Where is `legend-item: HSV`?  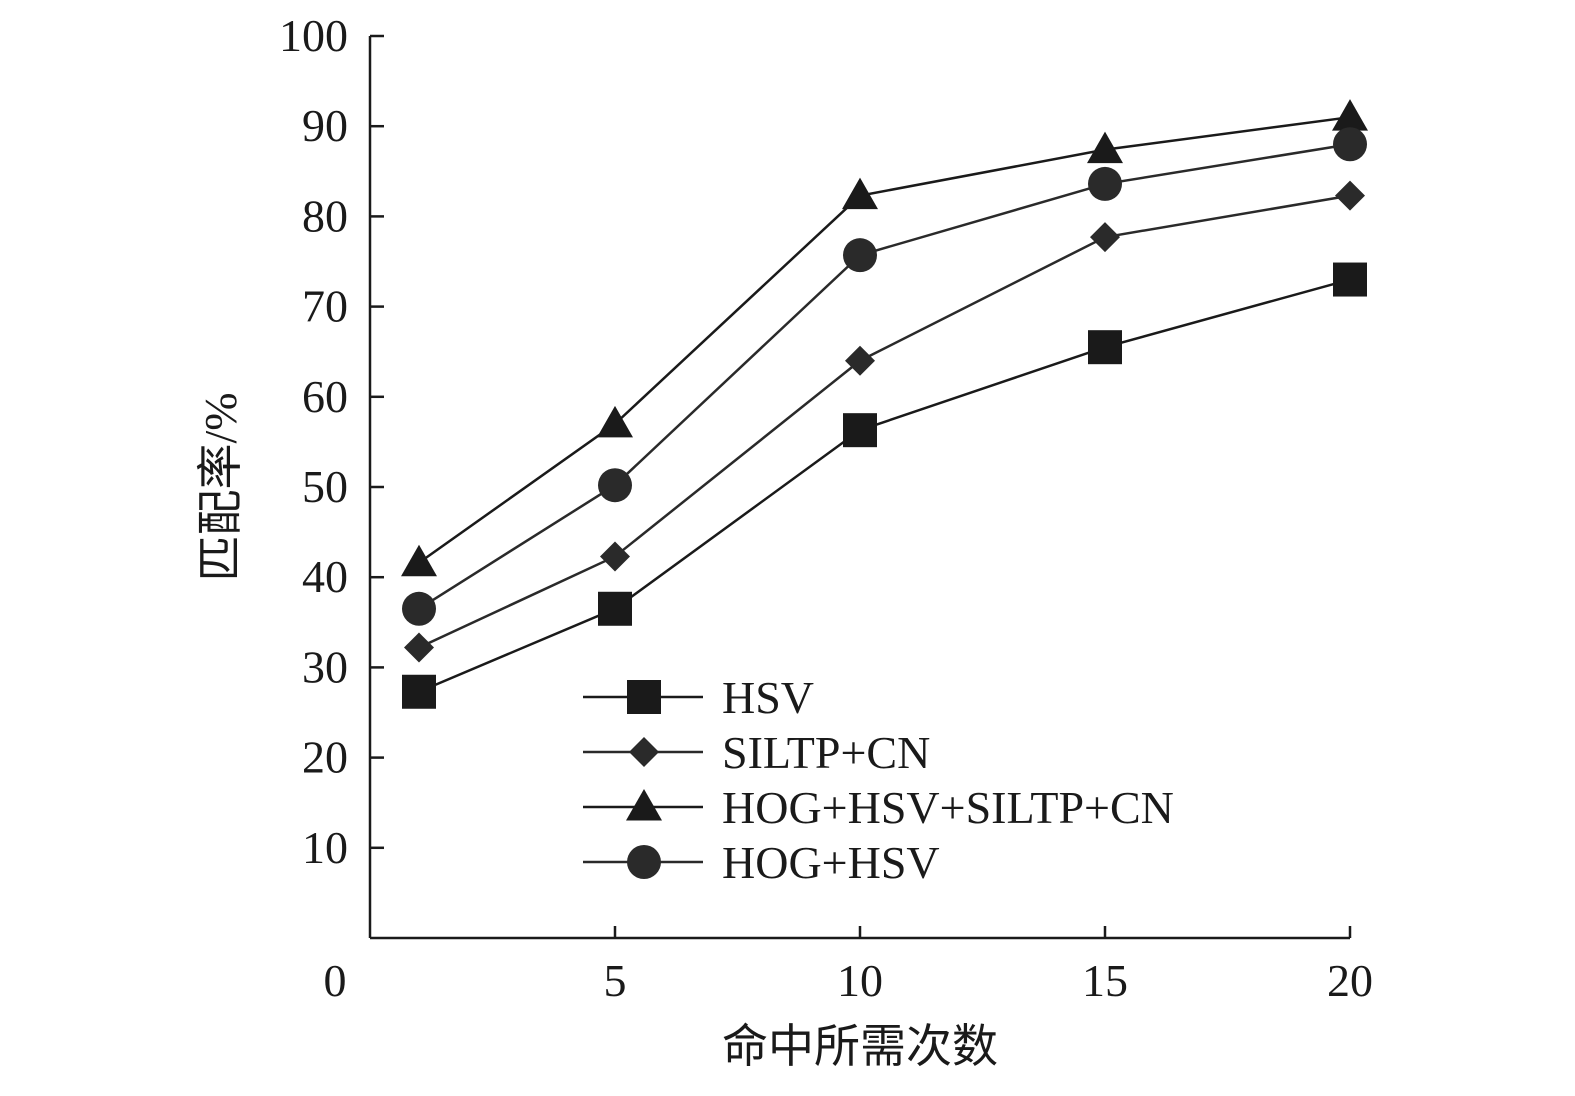 legend-item: HSV is located at coordinates (698, 697).